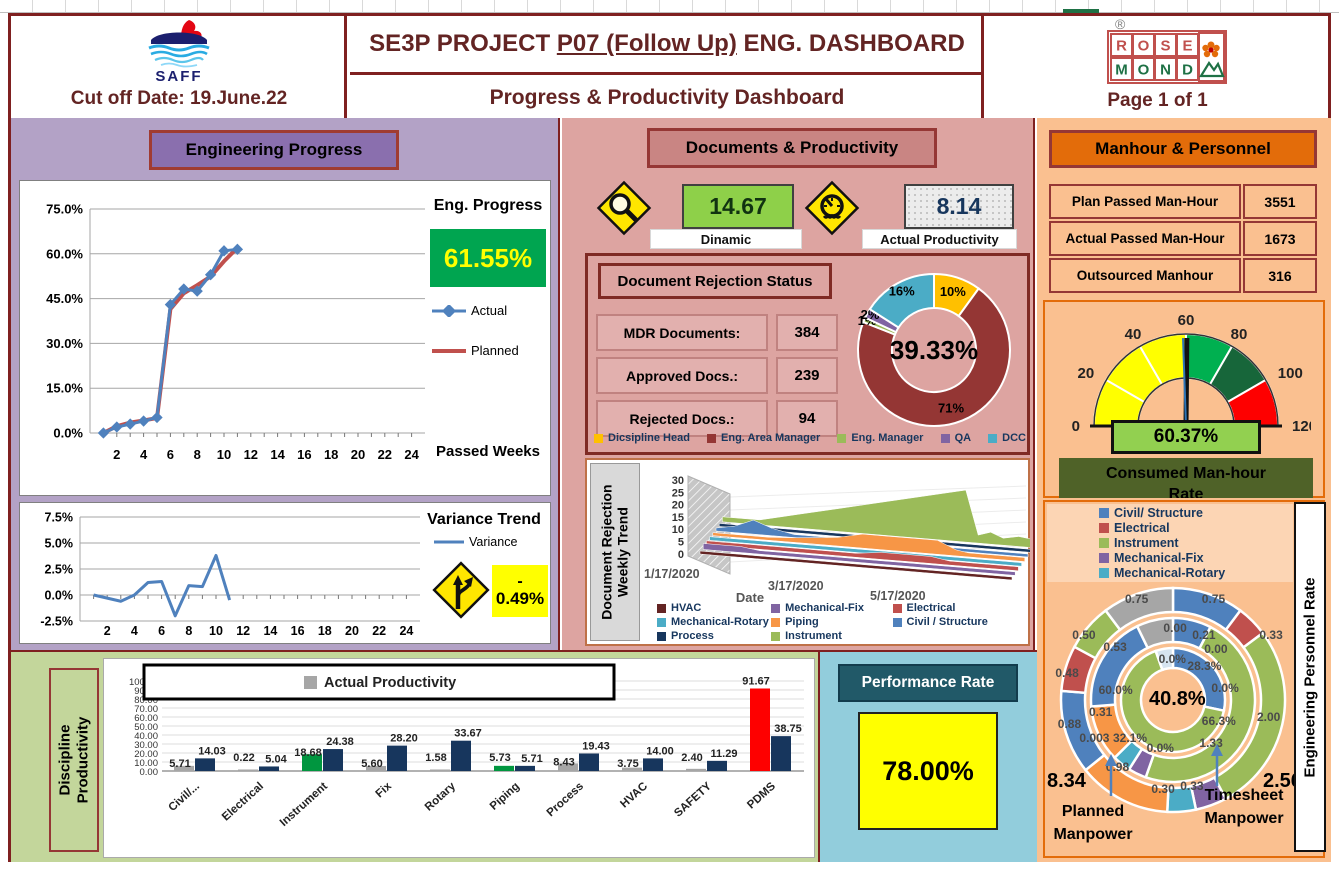 The image size is (1339, 870). I want to click on svg-text: SAFETY, so click(693, 799).